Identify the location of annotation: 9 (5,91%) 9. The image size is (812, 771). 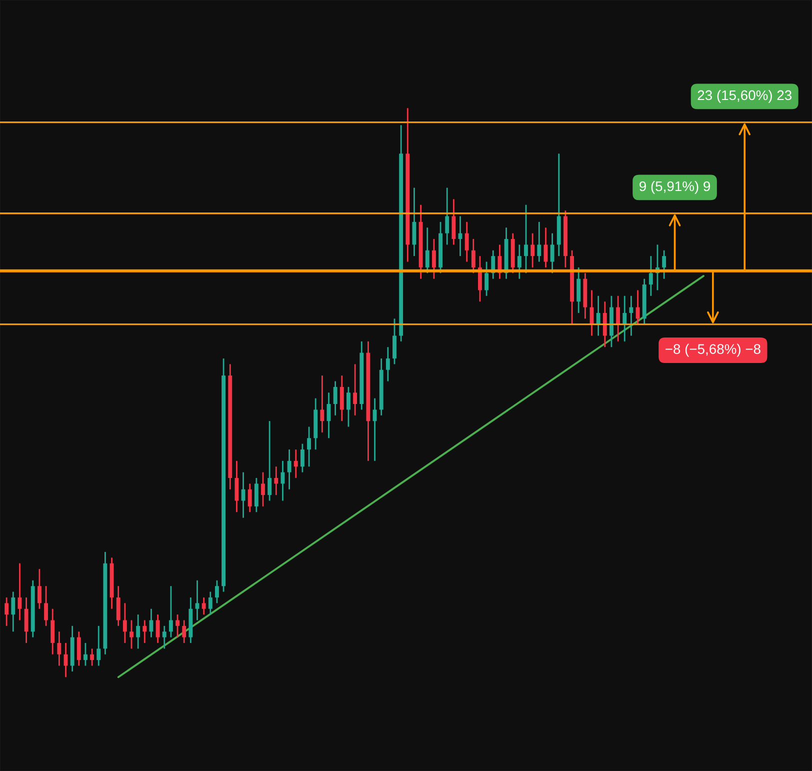
(675, 187).